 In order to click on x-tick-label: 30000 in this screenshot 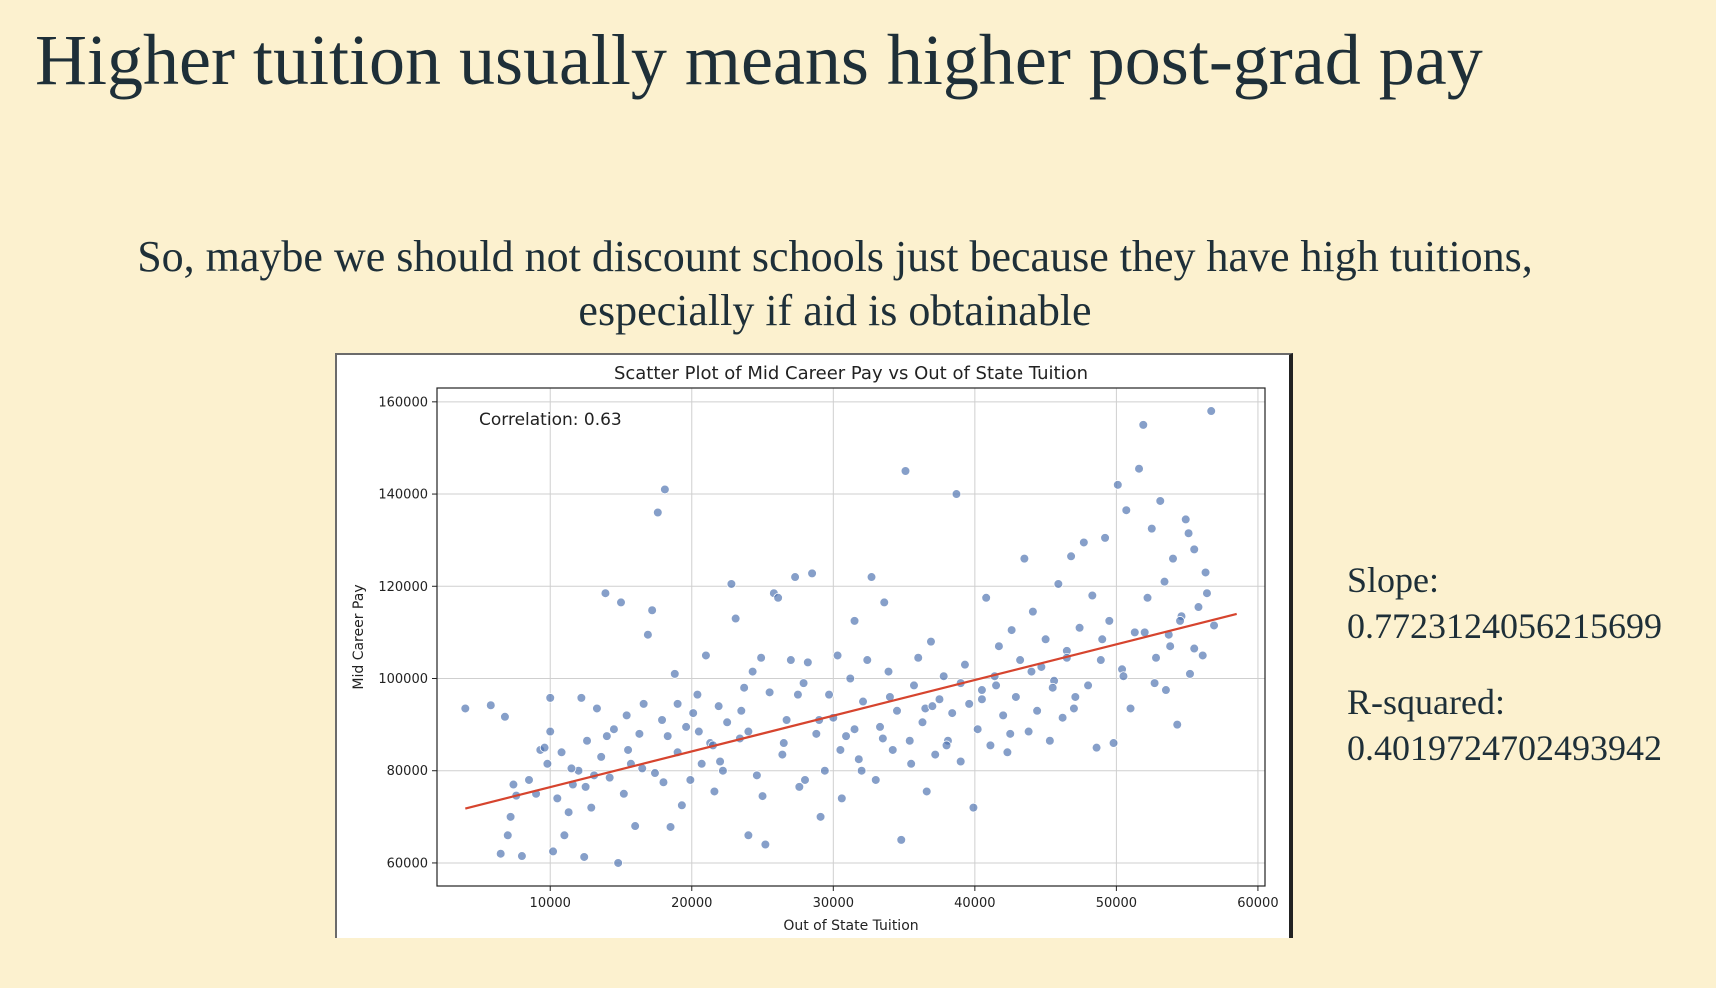, I will do `click(833, 903)`.